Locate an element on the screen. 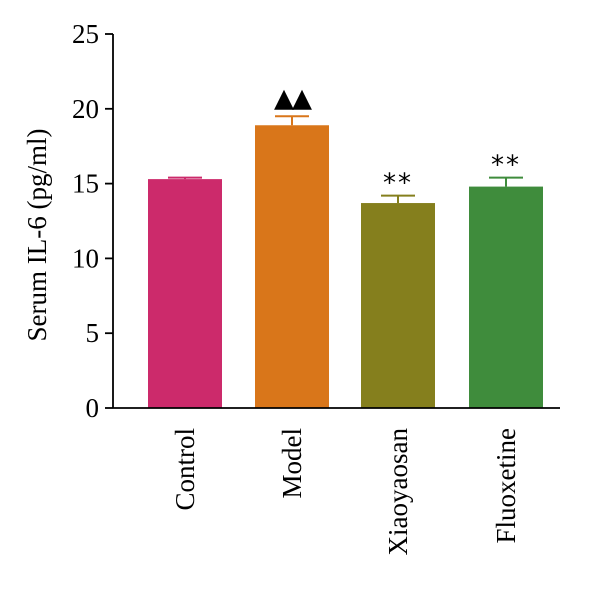  x-tick-label-fluoxetine: Fluoxetine is located at coordinates (506, 486).